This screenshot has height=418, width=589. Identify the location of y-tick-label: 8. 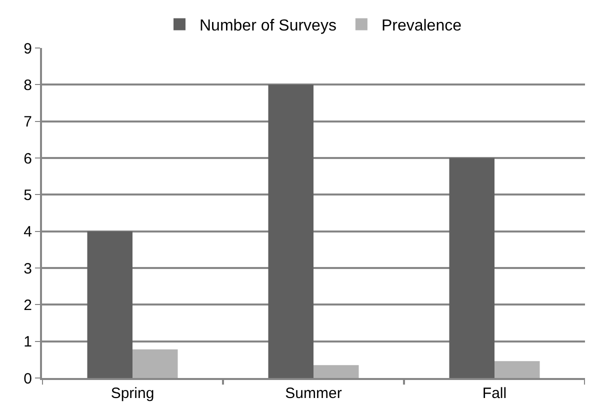
(28, 85).